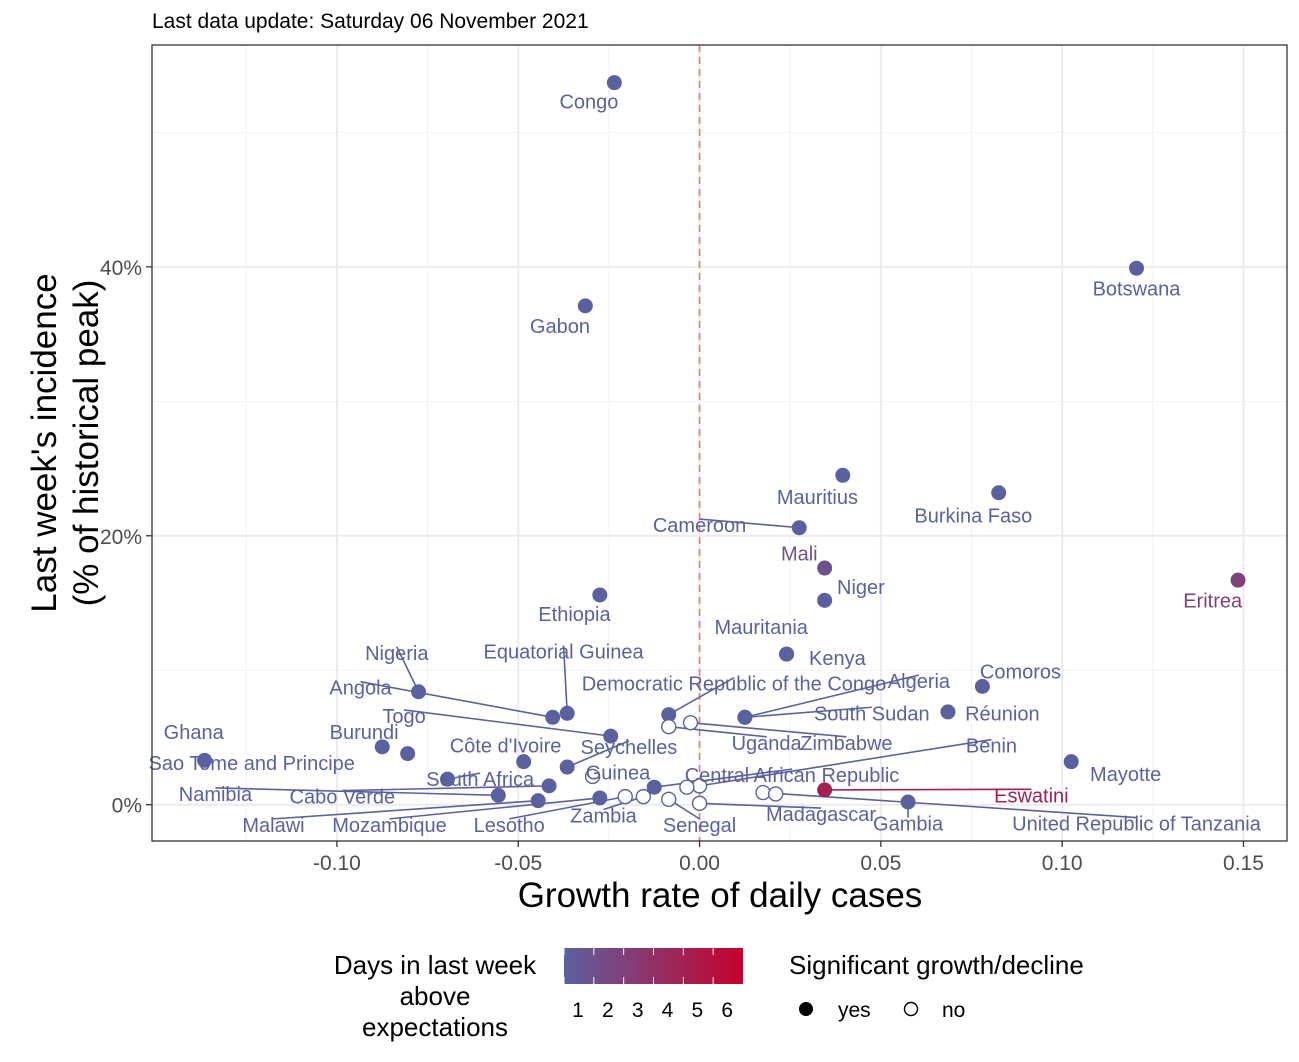  What do you see at coordinates (973, 517) in the screenshot?
I see `point-label: Burkina Faso` at bounding box center [973, 517].